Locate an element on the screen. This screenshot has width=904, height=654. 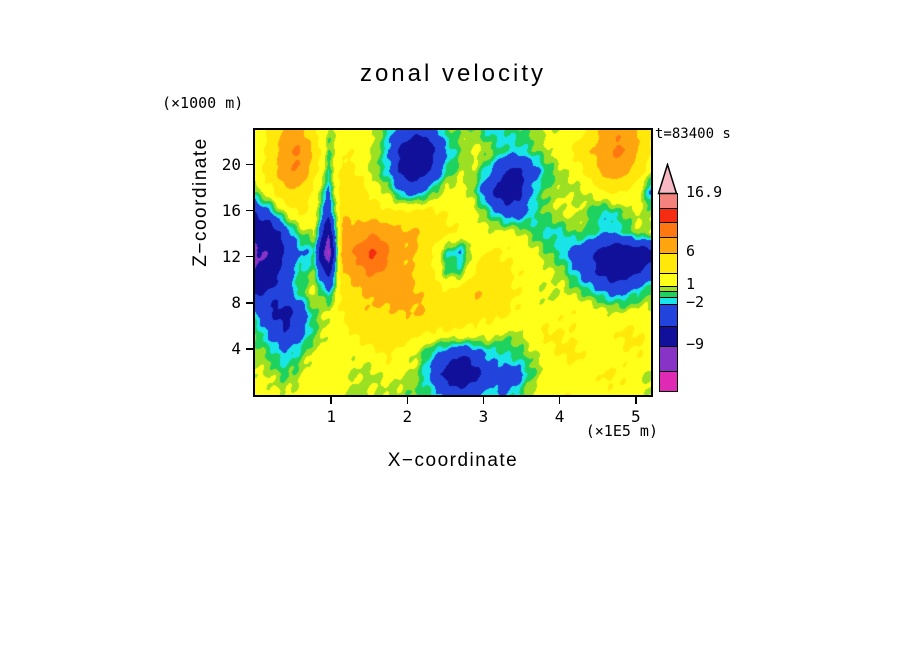
colorbar-label: 6 is located at coordinates (691, 251).